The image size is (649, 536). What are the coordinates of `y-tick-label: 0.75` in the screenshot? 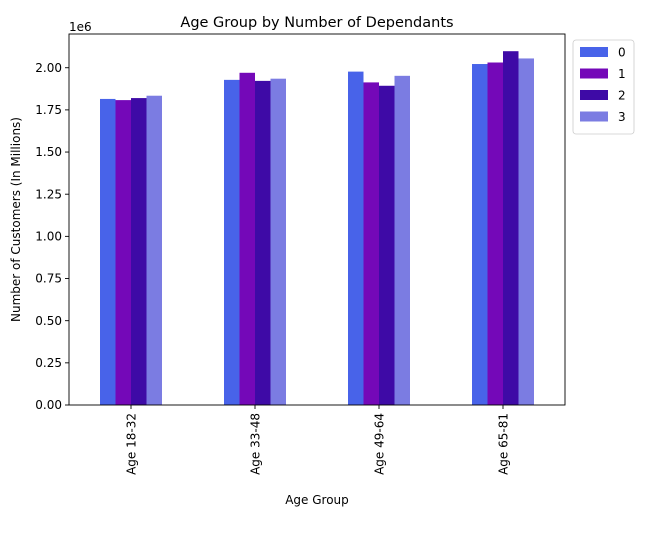 It's located at (48, 279).